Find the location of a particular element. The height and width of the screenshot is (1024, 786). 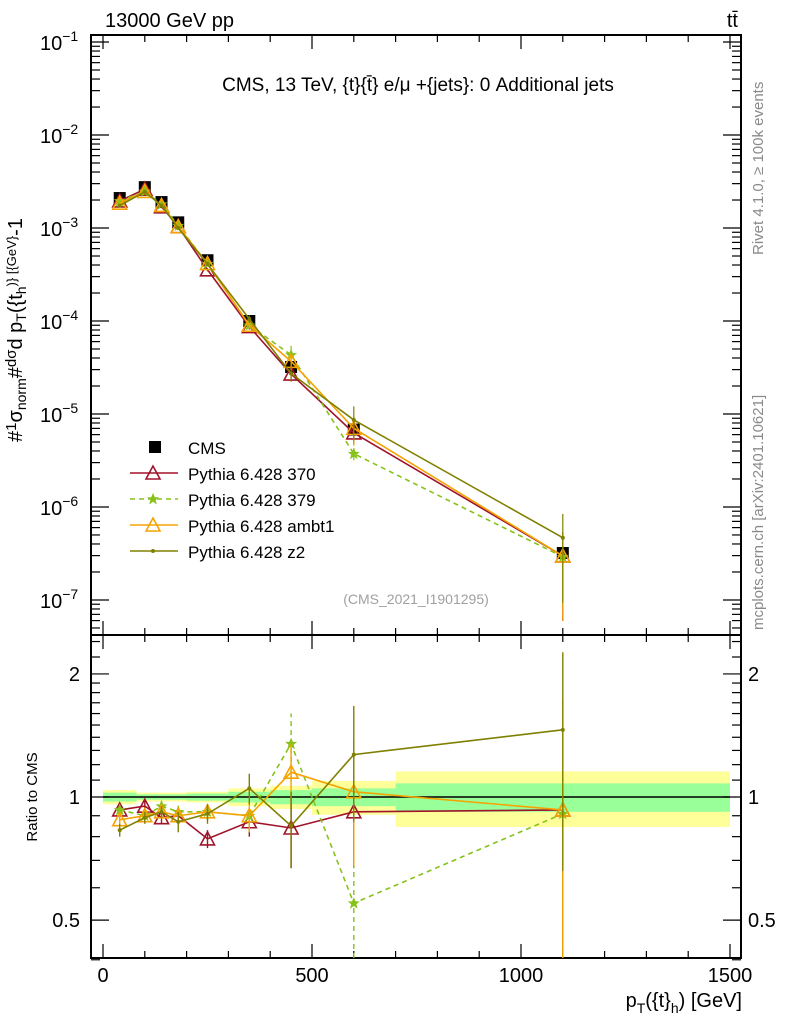

y-tick-label: 10⁻⁴ is located at coordinates (59, 320).